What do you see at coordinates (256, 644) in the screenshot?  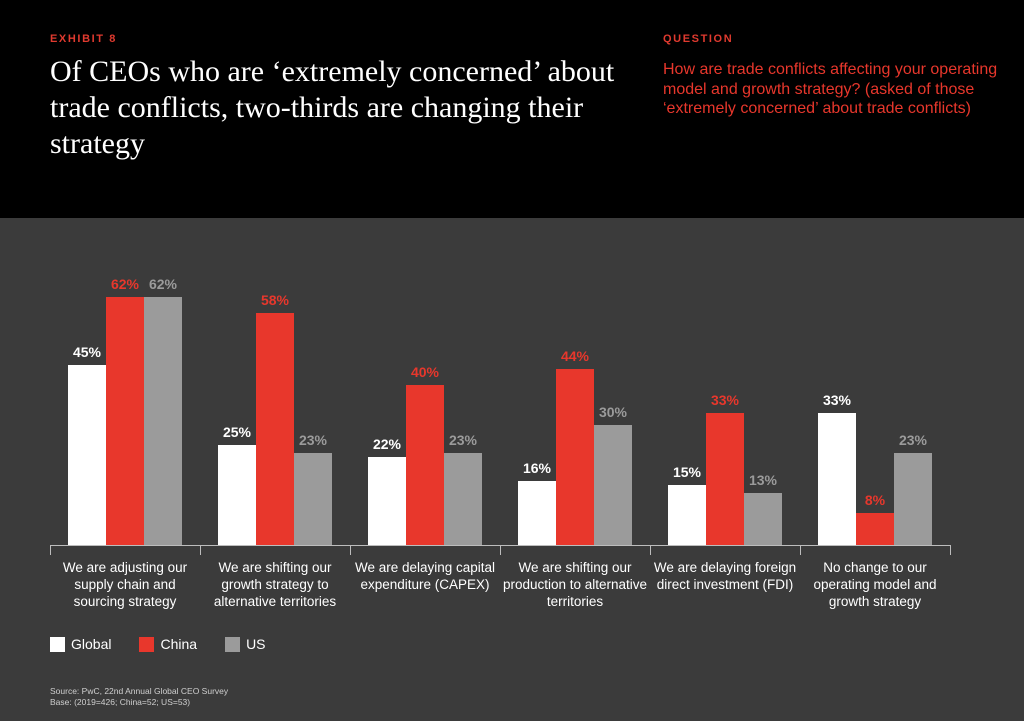 I see `legend-label-us: US` at bounding box center [256, 644].